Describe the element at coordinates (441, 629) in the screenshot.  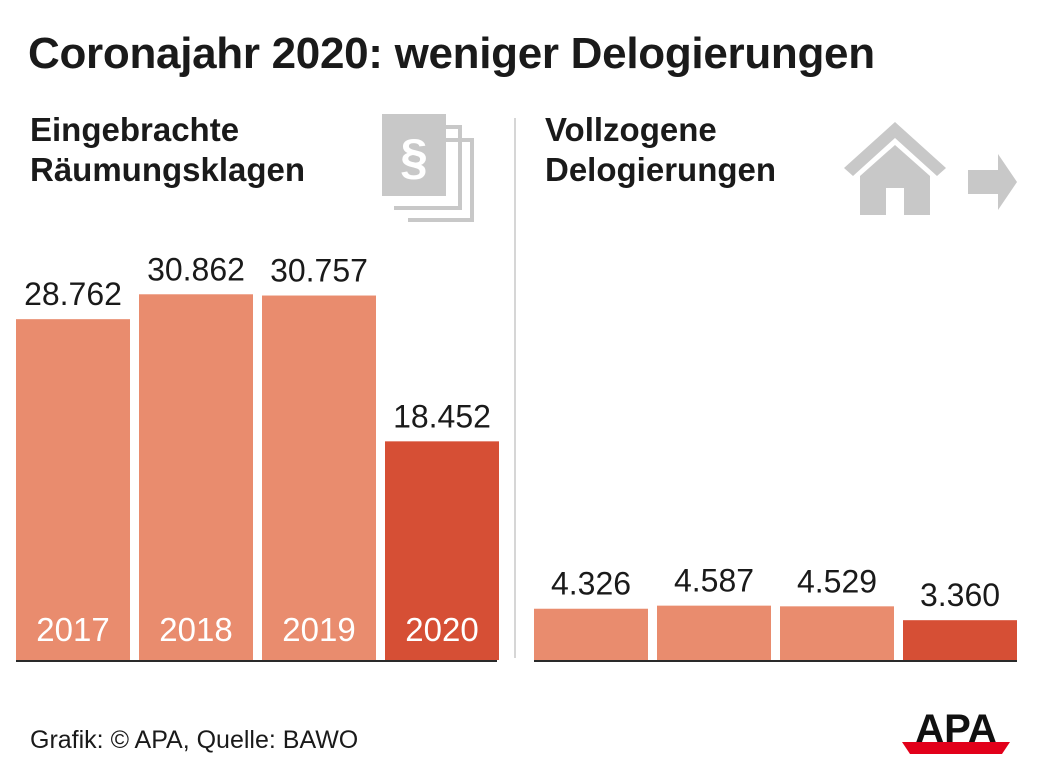
I see `left-category-label: 2020` at that location.